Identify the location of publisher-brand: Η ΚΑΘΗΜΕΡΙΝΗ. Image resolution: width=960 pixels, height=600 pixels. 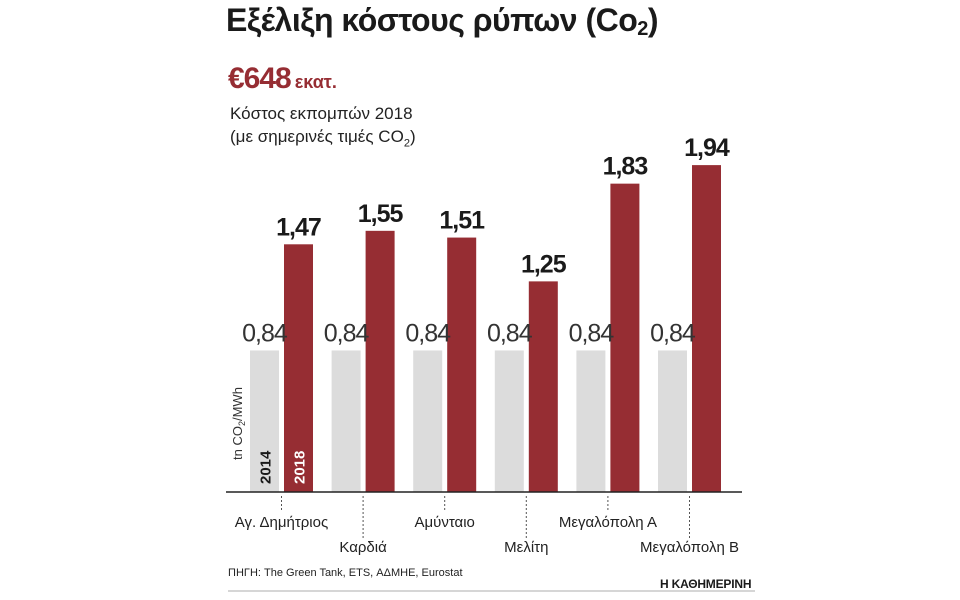
(706, 584).